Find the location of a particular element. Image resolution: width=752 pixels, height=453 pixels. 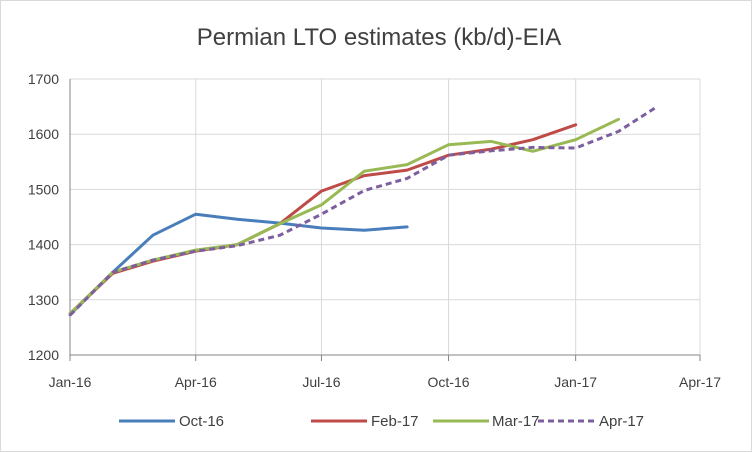

legend-label-feb-17: Feb-17 is located at coordinates (395, 421).